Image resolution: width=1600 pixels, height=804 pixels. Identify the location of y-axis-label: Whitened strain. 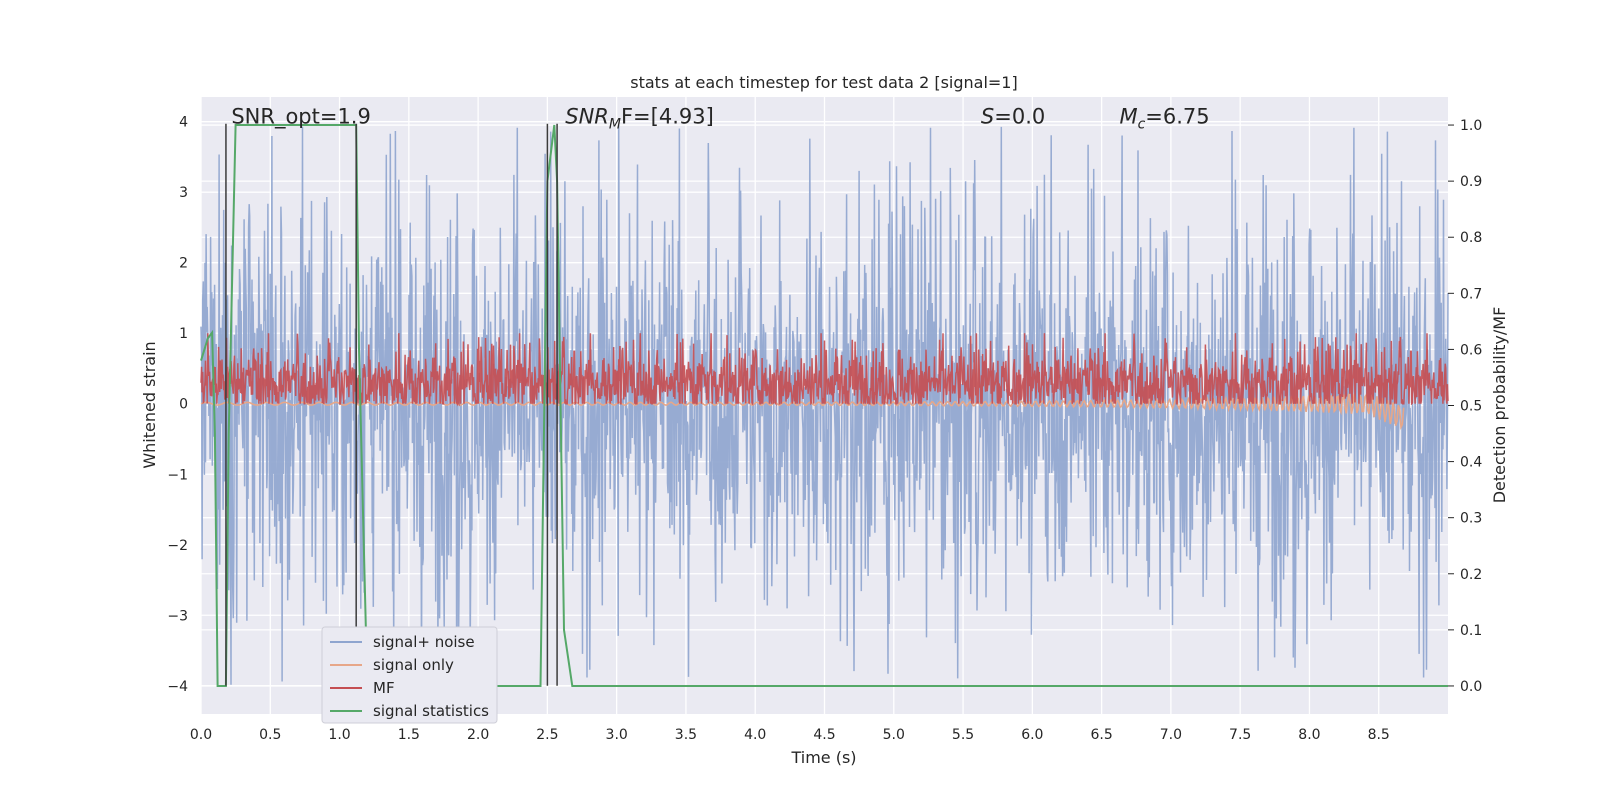
(149, 404).